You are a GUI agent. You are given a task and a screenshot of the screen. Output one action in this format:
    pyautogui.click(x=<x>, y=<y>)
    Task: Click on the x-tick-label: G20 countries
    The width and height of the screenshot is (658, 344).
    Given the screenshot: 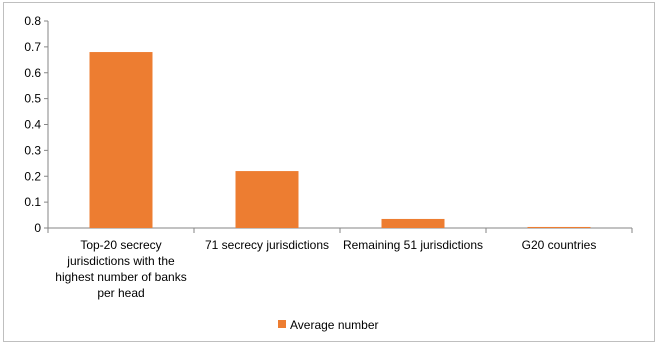 What is the action you would take?
    pyautogui.click(x=559, y=245)
    